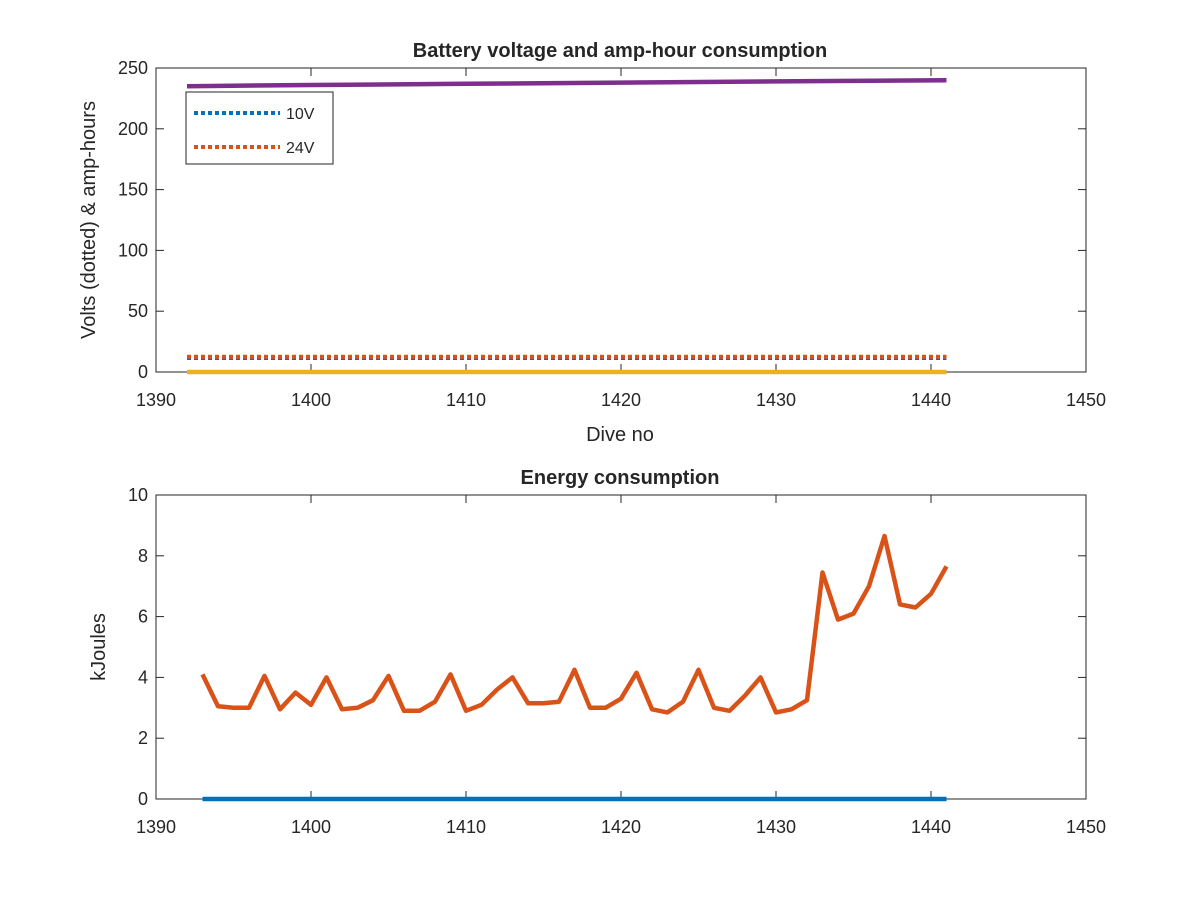 Image resolution: width=1200 pixels, height=900 pixels. I want to click on y-tick-label: 200, so click(133, 129).